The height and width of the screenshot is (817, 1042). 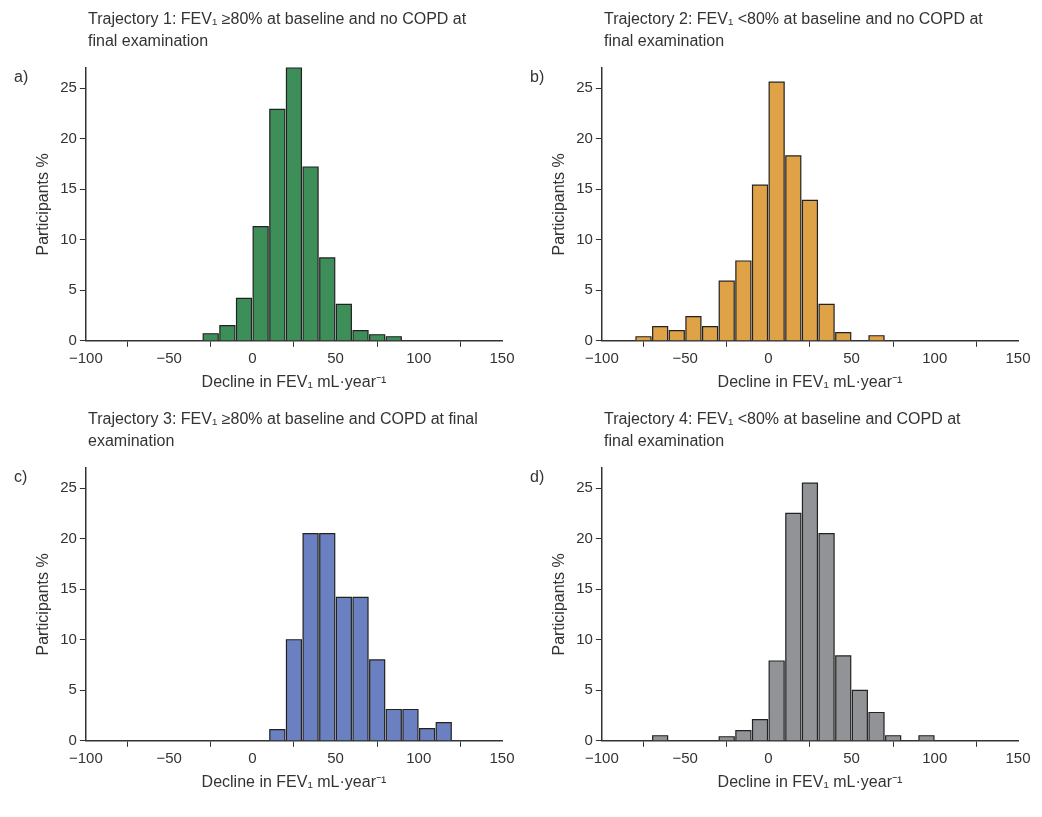 I want to click on text: b), so click(x=537, y=77).